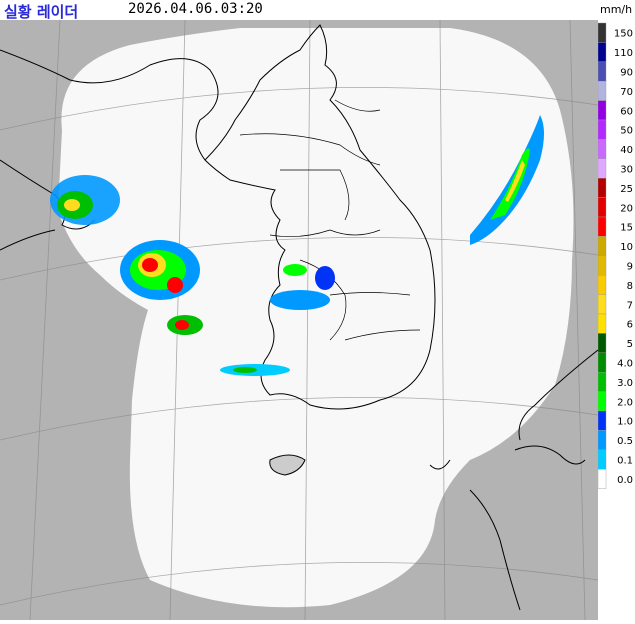 The width and height of the screenshot is (635, 624). I want to click on japan-coast, so click(513, 480).